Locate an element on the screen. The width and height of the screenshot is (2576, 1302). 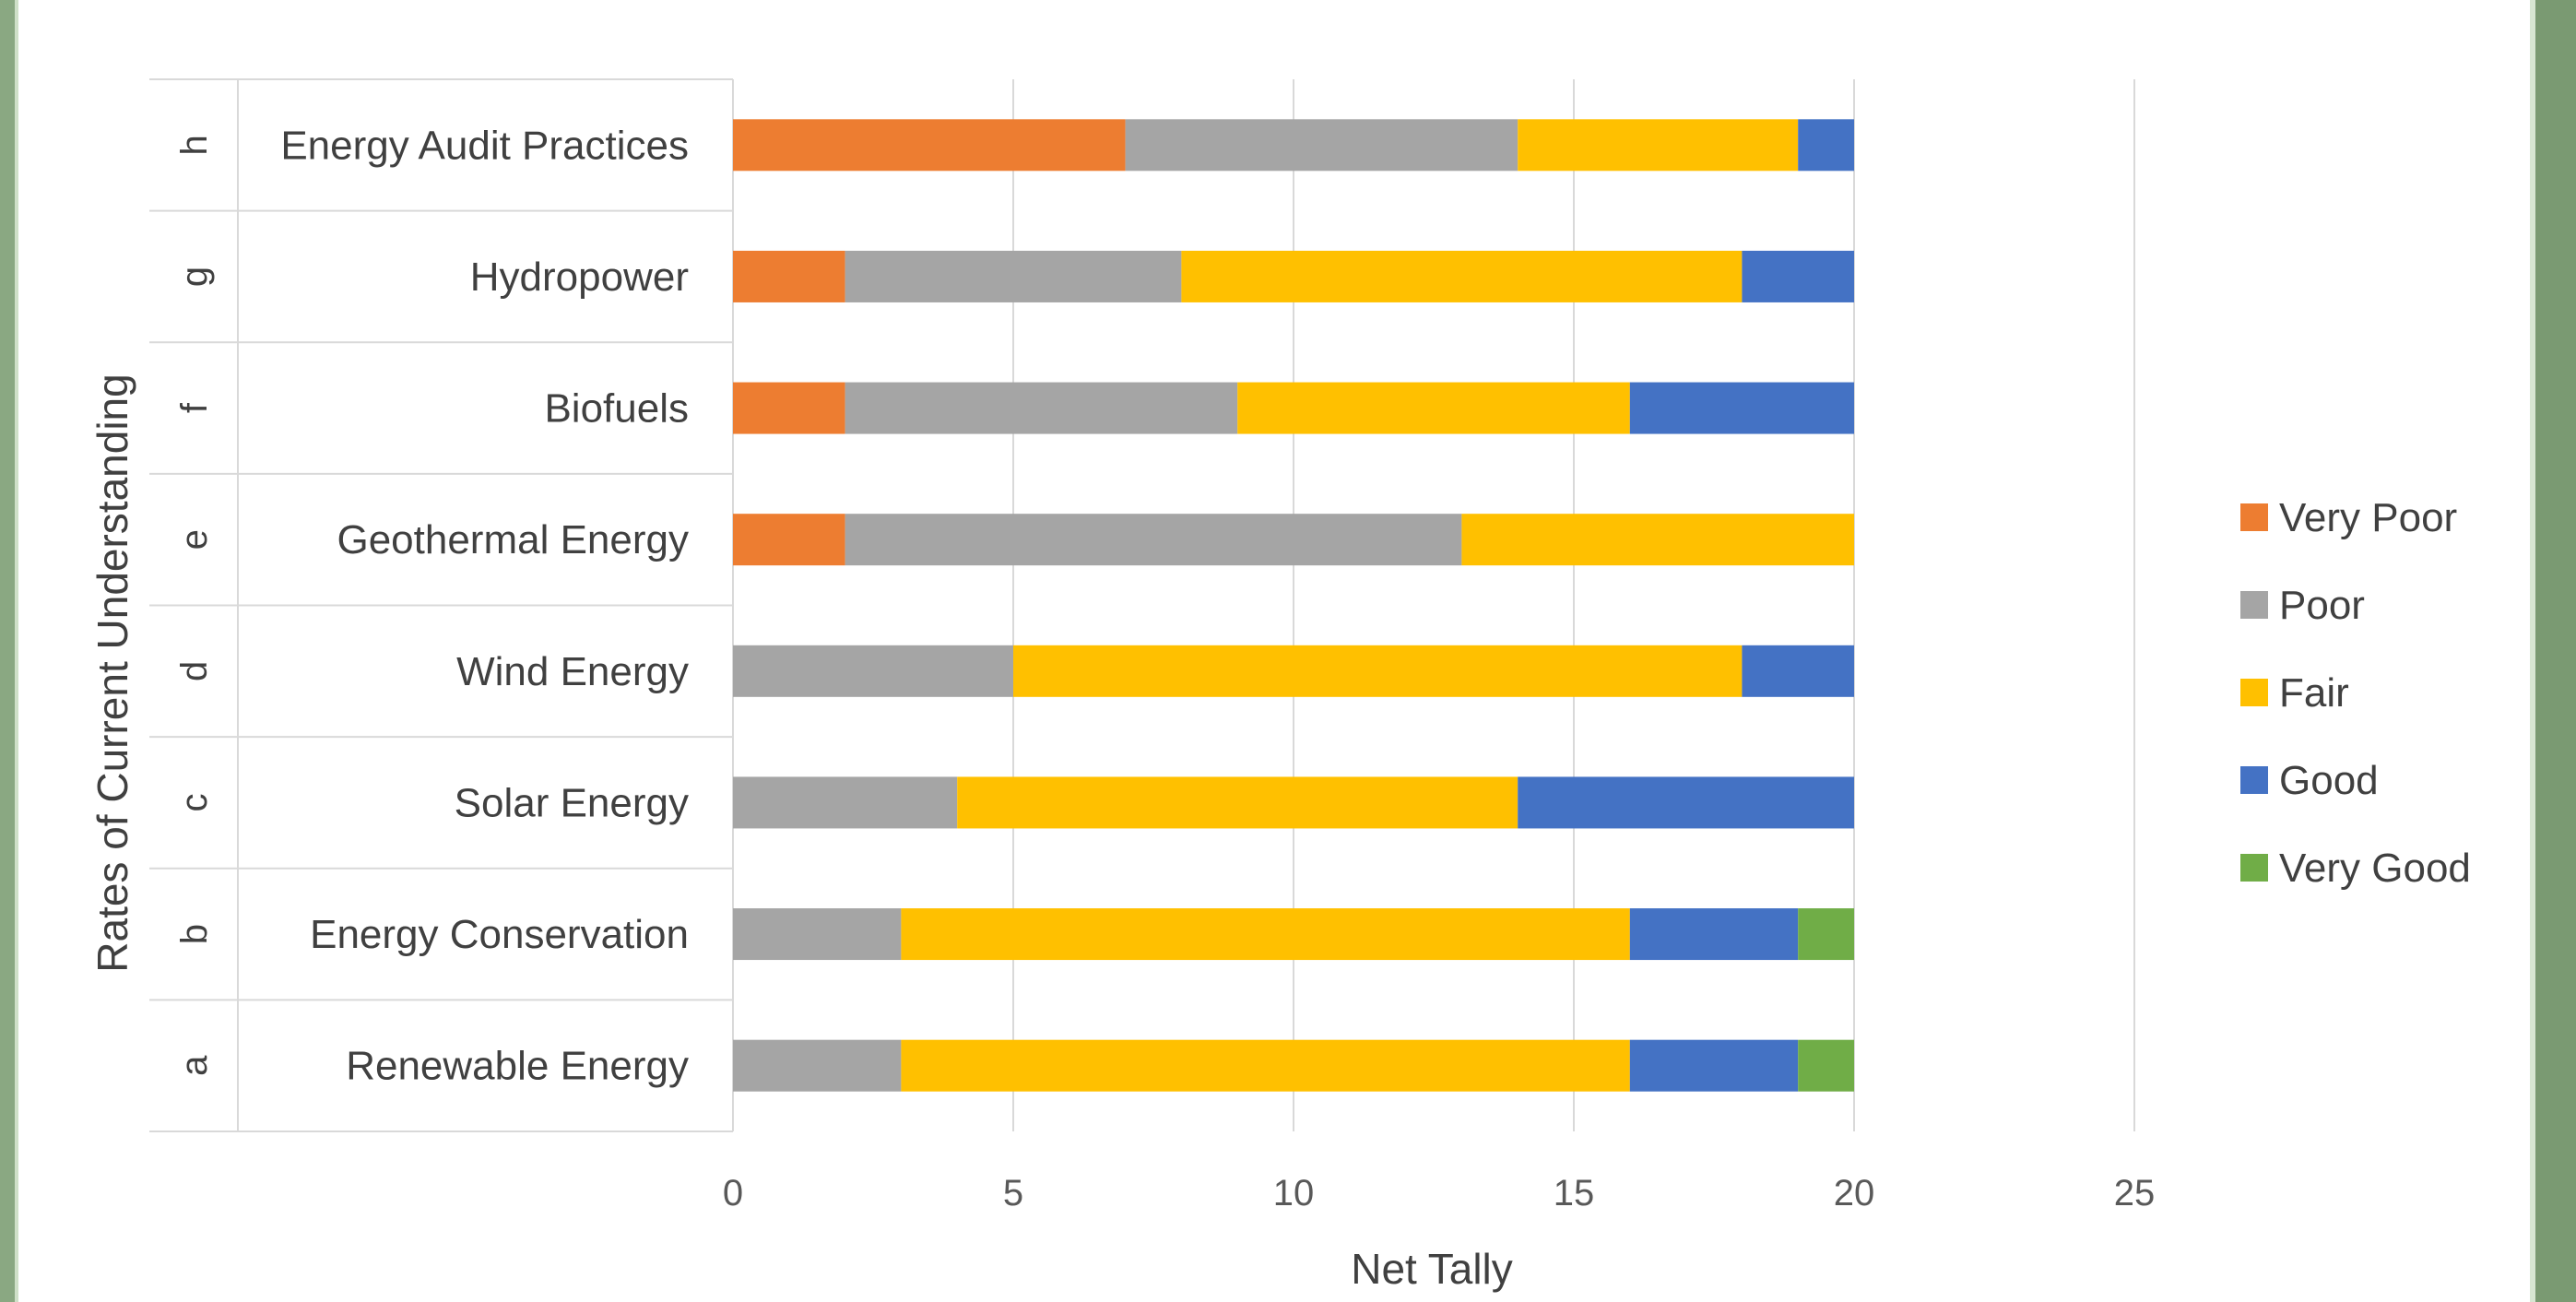
category-label: Hydropower is located at coordinates (579, 277).